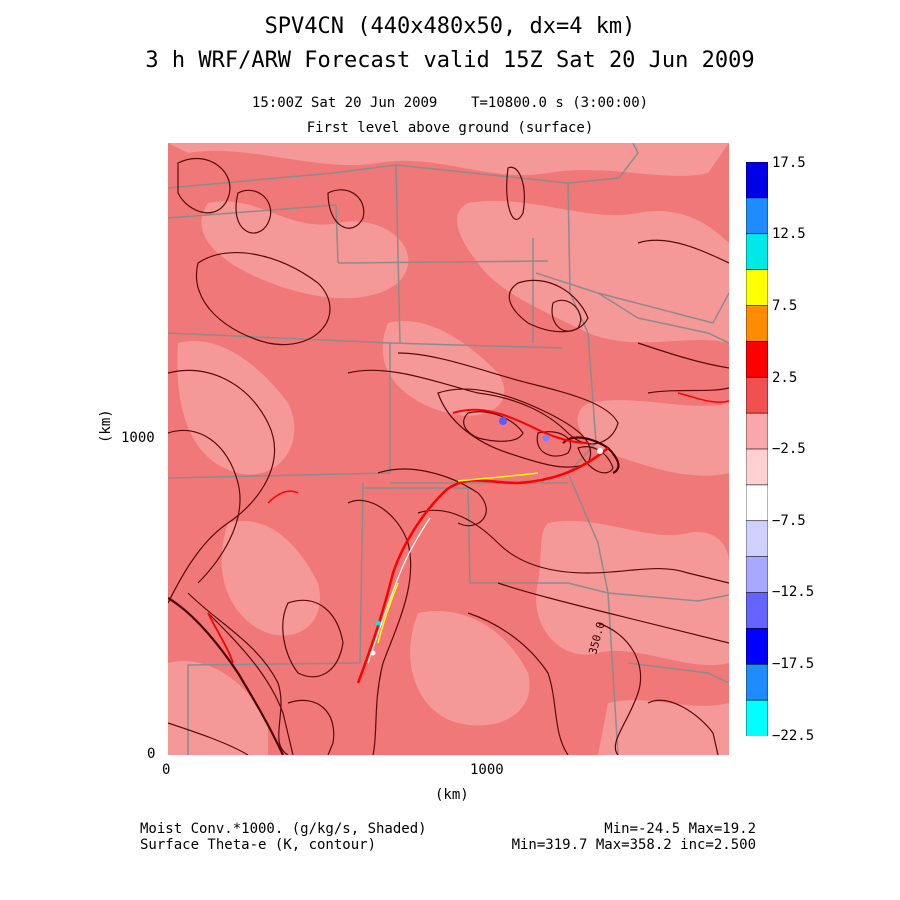  Describe the element at coordinates (789, 521) in the screenshot. I see `colorbar-label: −7.5` at that location.